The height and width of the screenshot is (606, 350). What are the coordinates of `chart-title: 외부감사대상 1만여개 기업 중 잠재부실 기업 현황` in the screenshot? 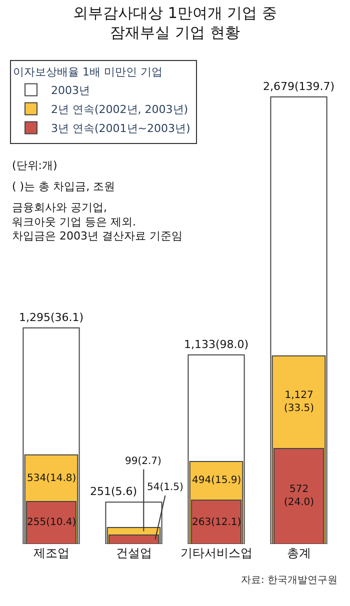 It's located at (175, 23).